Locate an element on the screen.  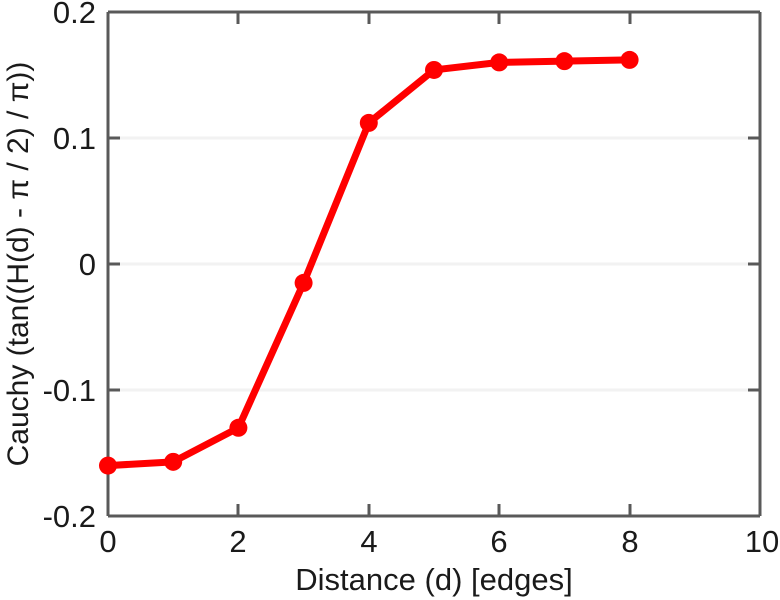
xtick-label-4: 4 is located at coordinates (368, 541).